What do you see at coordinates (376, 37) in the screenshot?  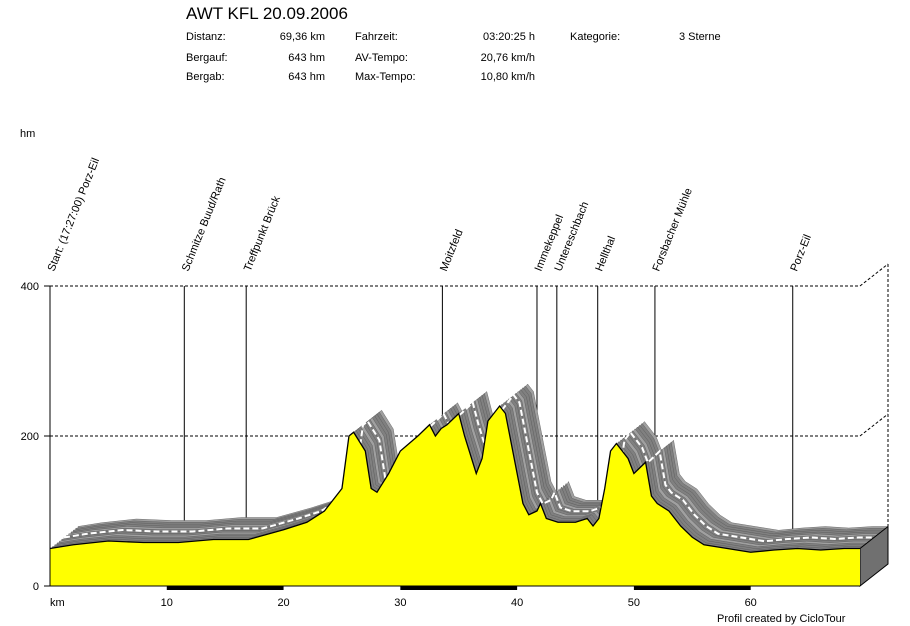 I see `stat-label-fahrzeit: Fahrzeit:` at bounding box center [376, 37].